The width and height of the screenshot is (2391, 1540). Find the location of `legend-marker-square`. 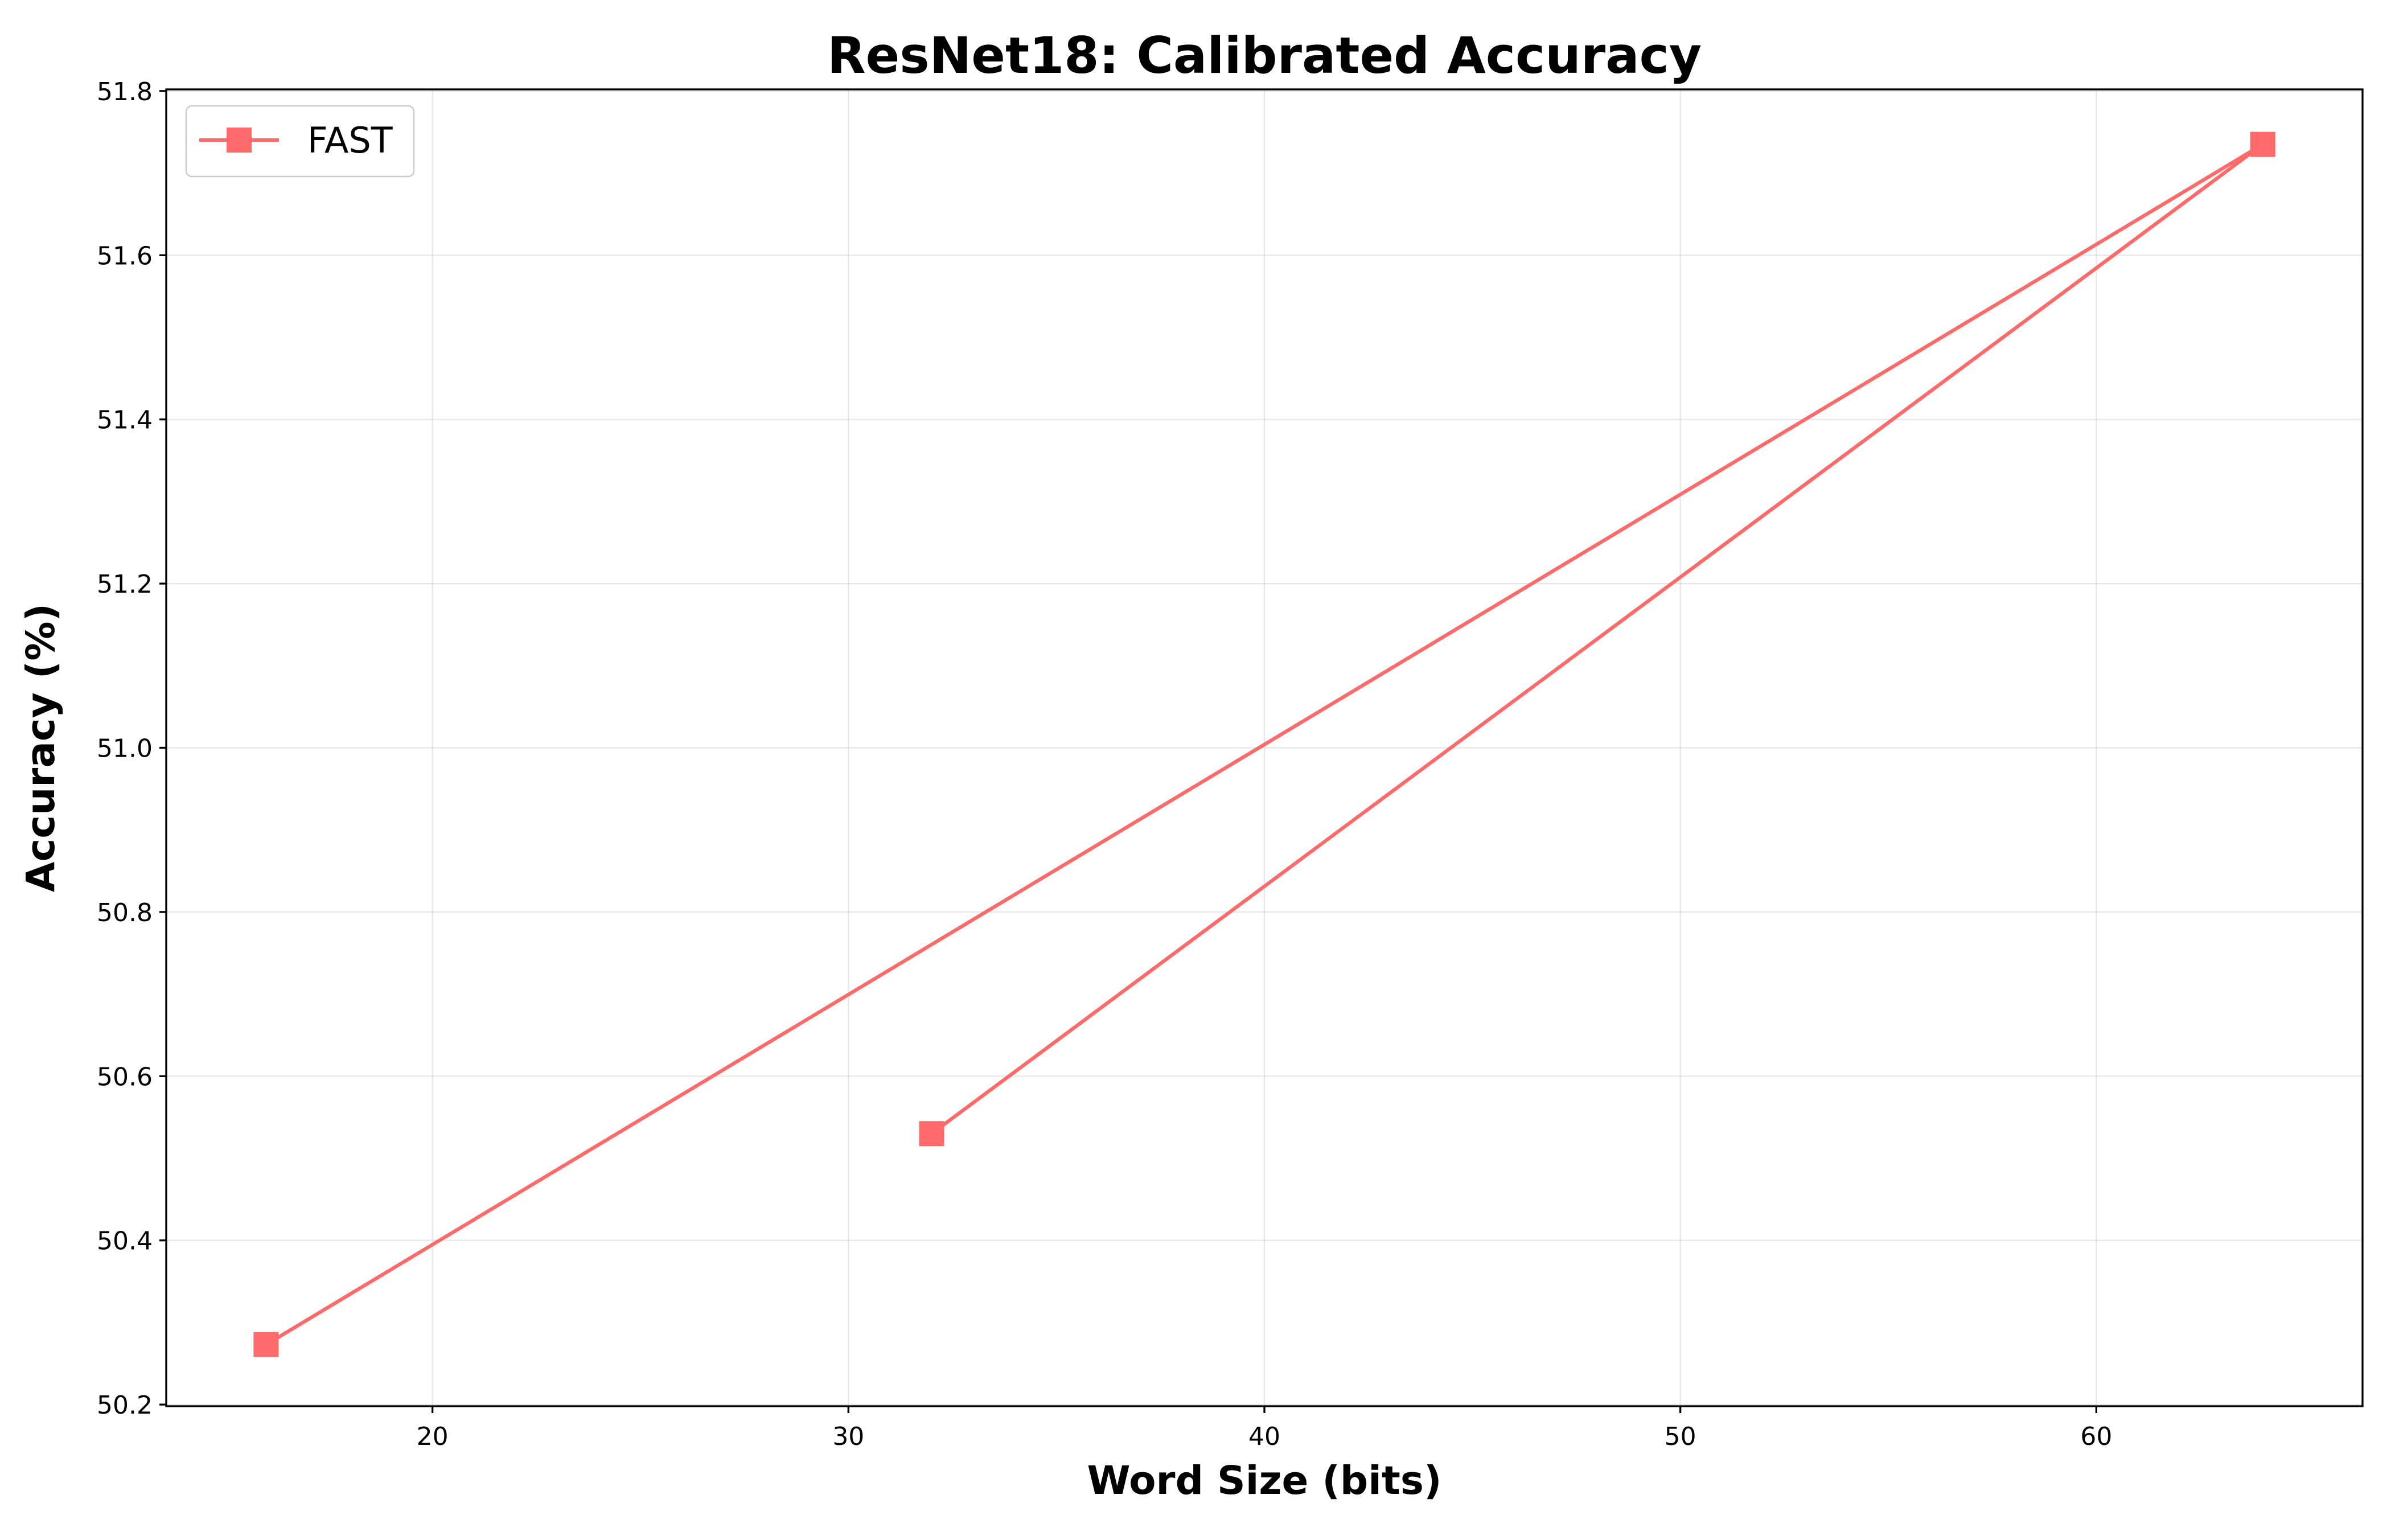

legend-marker-square is located at coordinates (239, 140).